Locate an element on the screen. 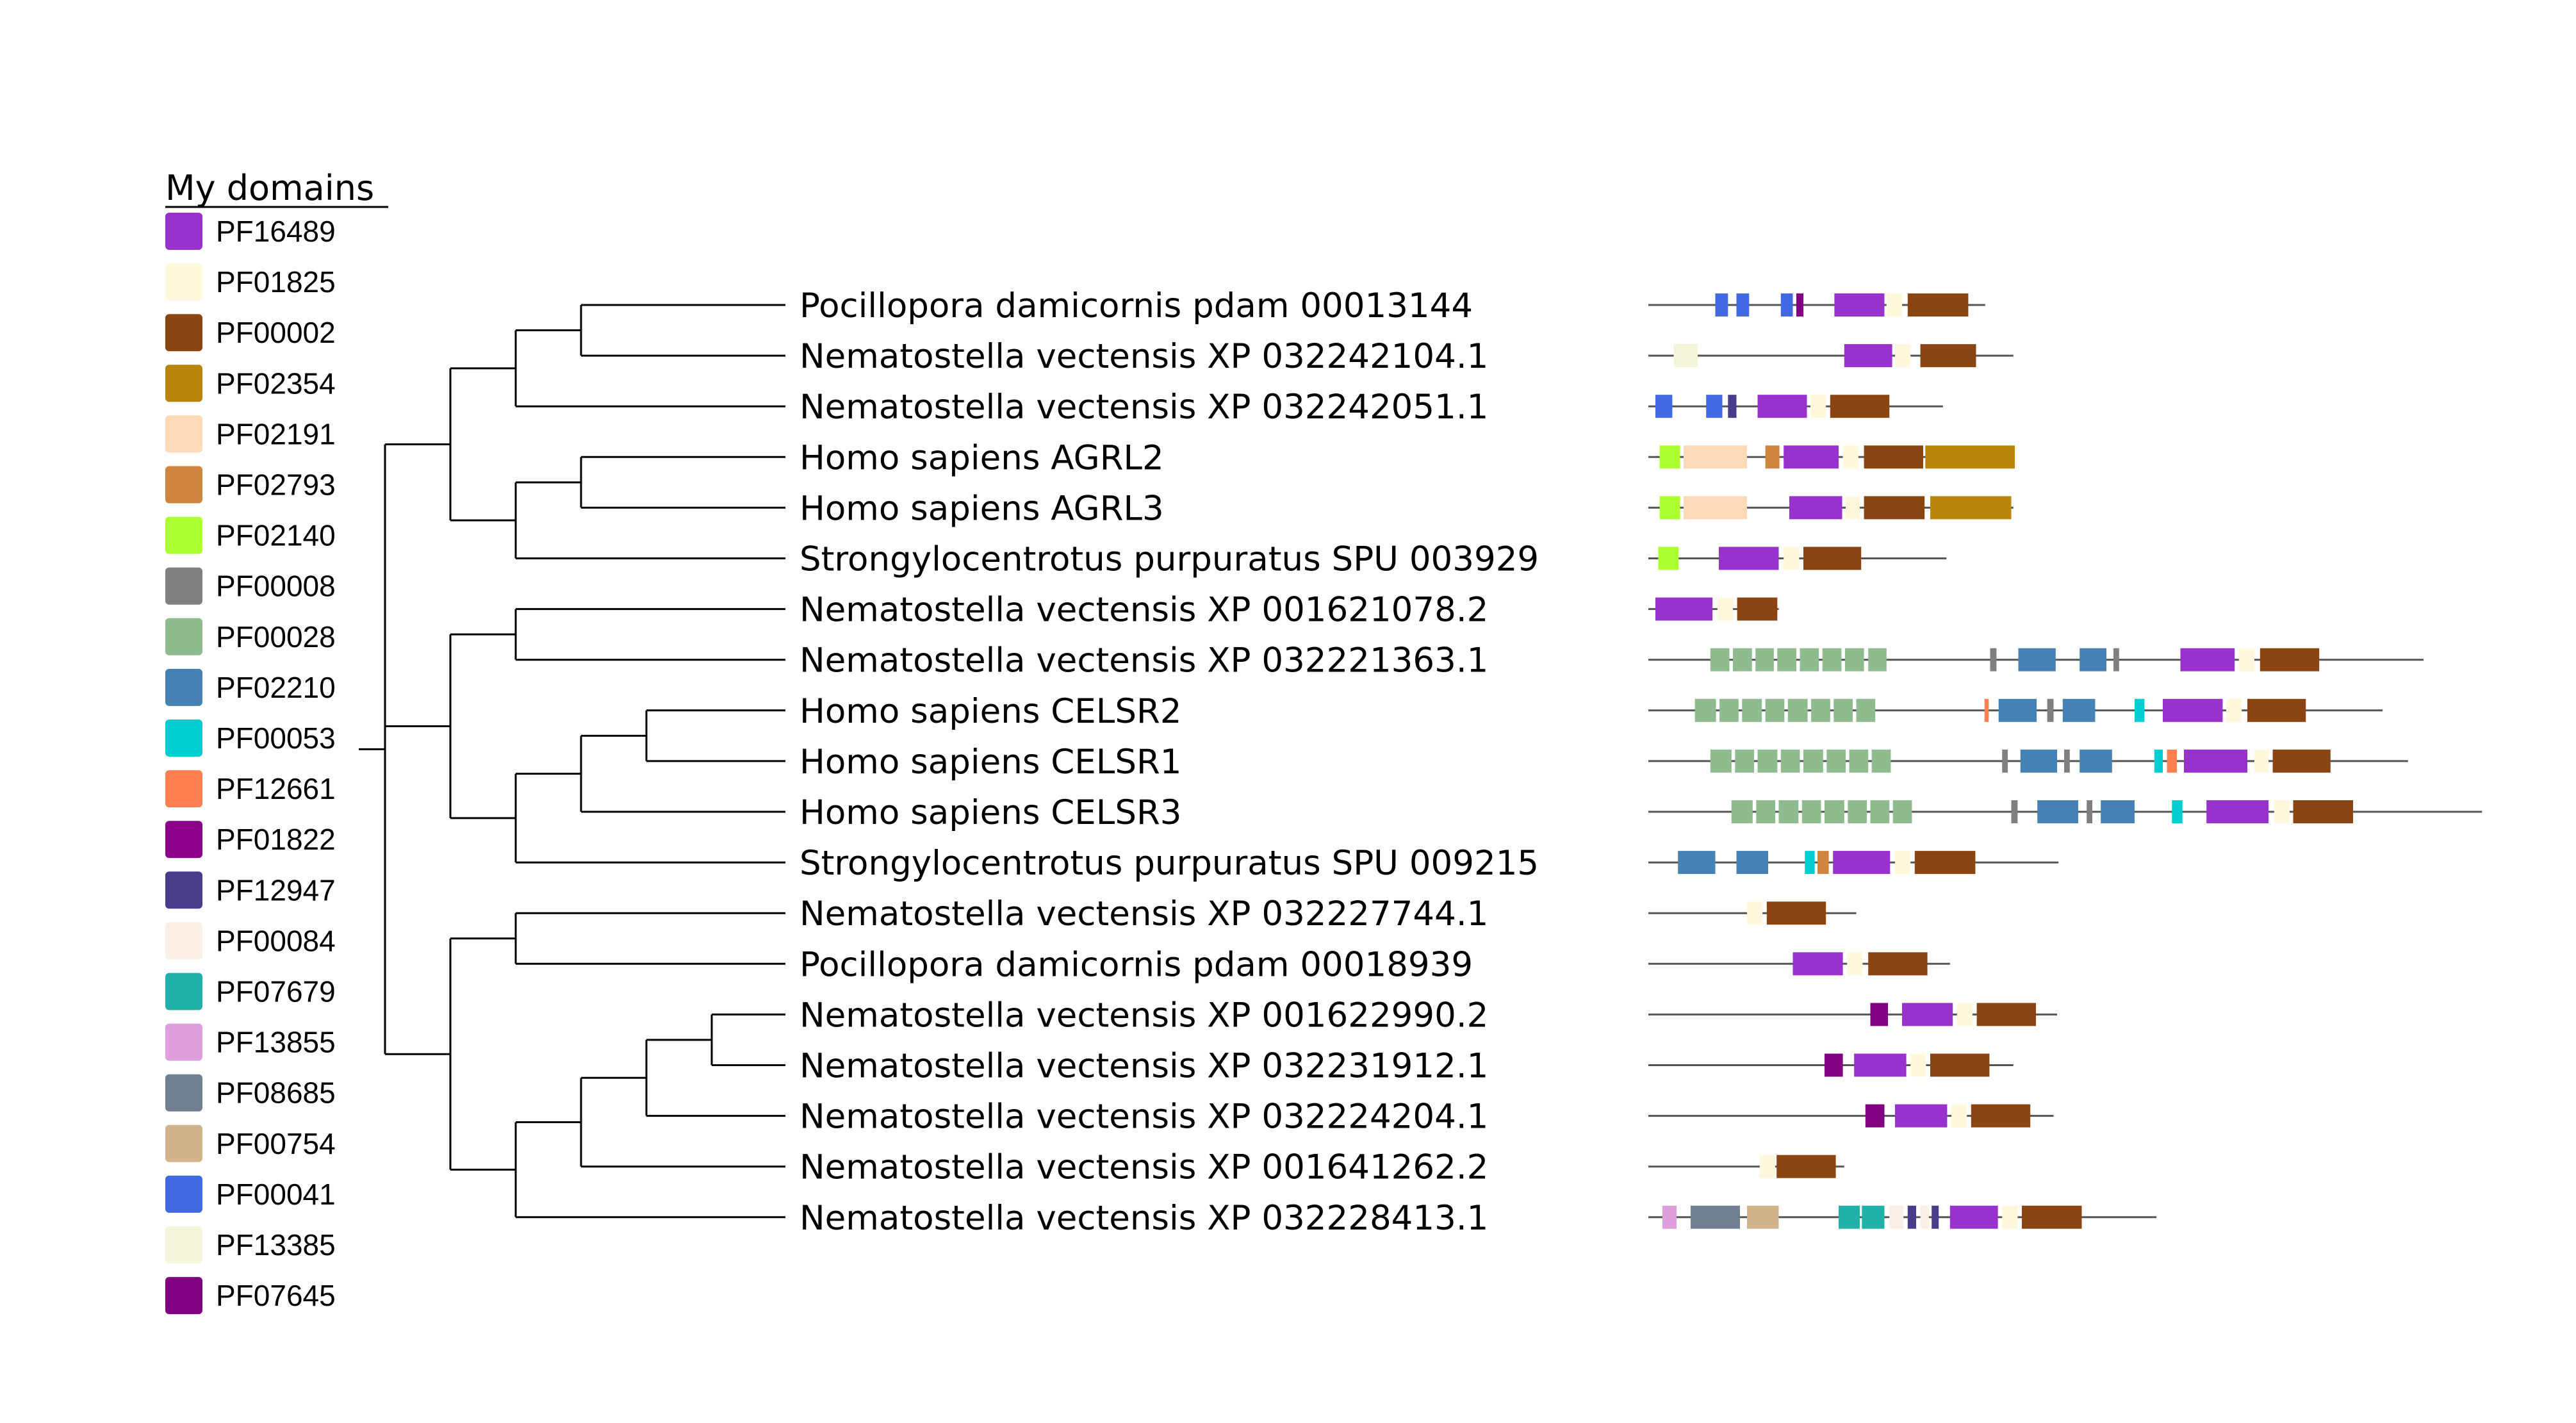 The width and height of the screenshot is (2576, 1423). legend-label: PF00028 is located at coordinates (276, 637).